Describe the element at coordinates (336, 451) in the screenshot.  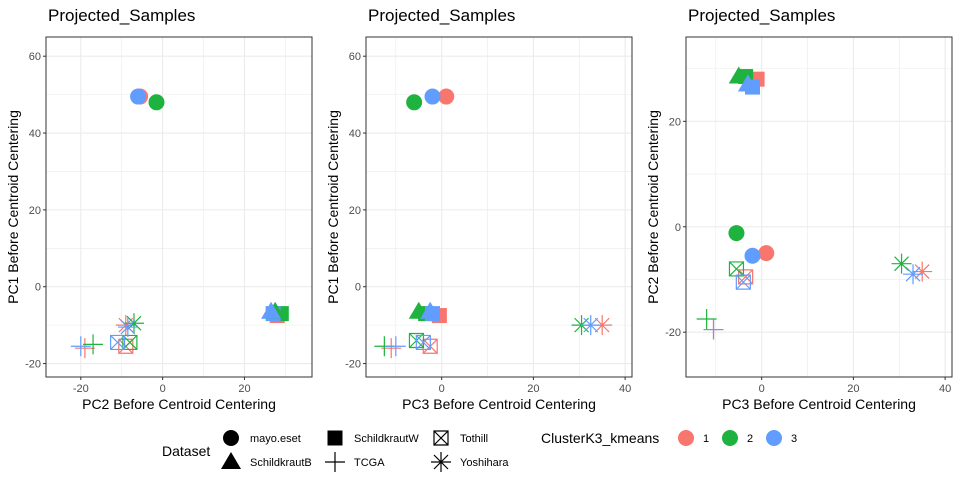
I see `legend-dataset-keys` at that location.